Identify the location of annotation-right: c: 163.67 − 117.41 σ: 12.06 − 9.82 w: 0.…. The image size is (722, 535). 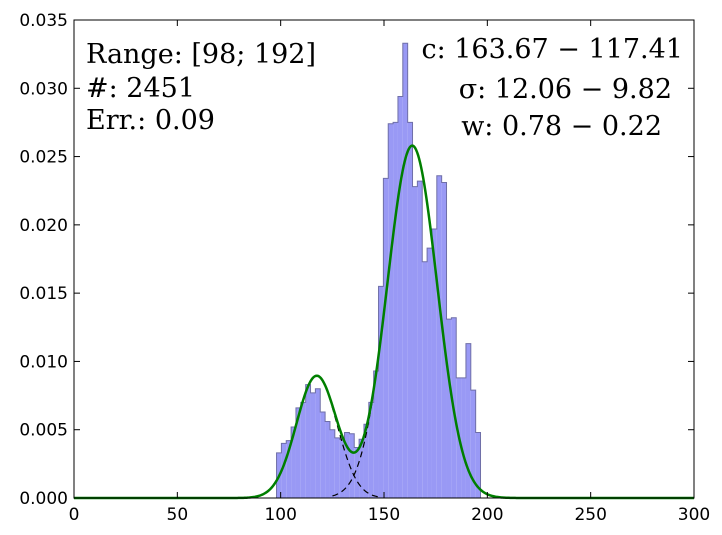
(552, 88).